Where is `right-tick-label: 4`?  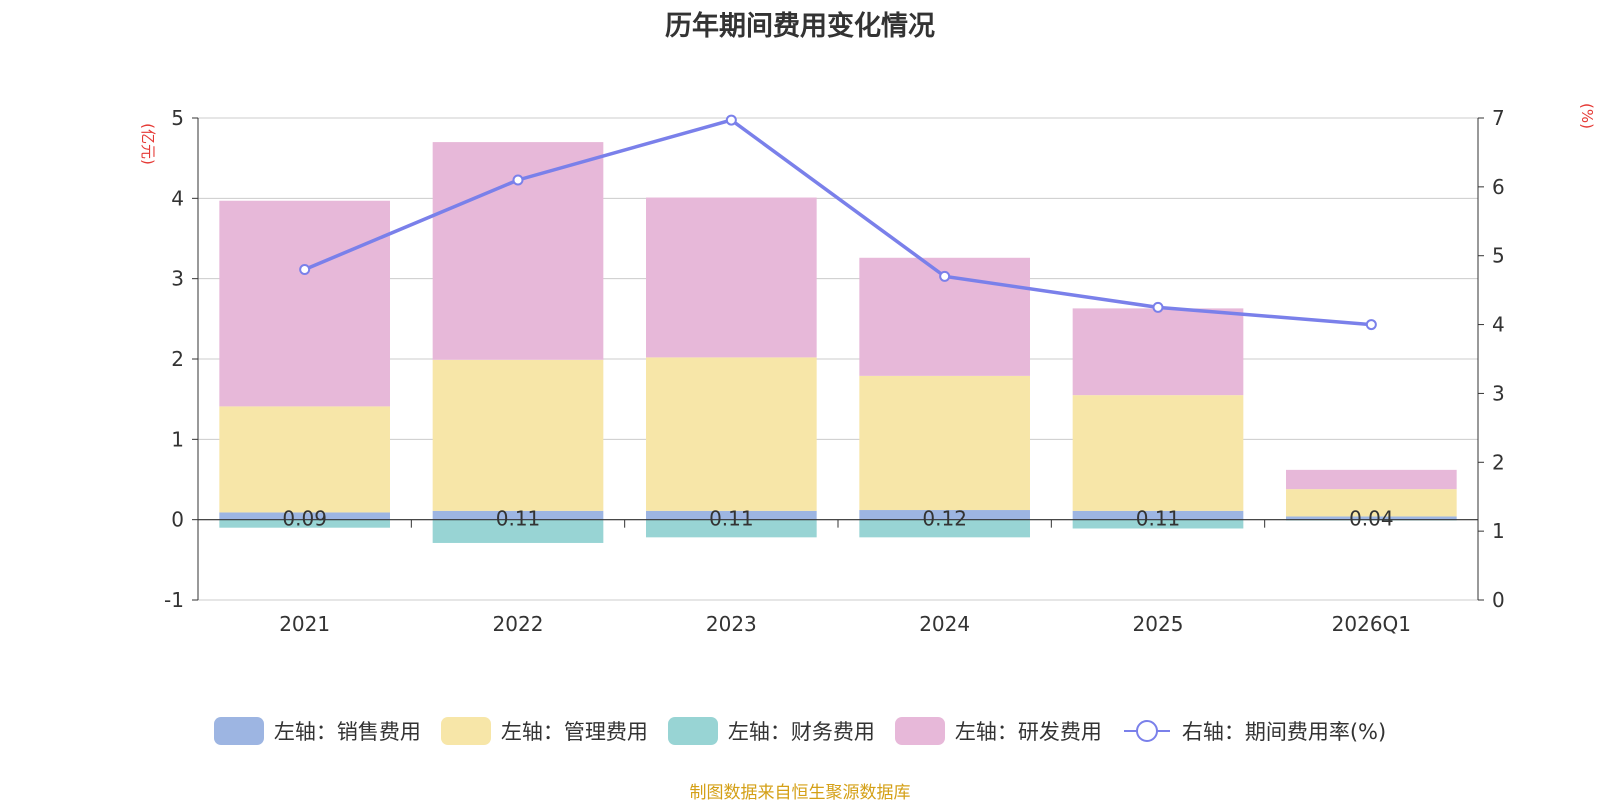 right-tick-label: 4 is located at coordinates (1498, 325).